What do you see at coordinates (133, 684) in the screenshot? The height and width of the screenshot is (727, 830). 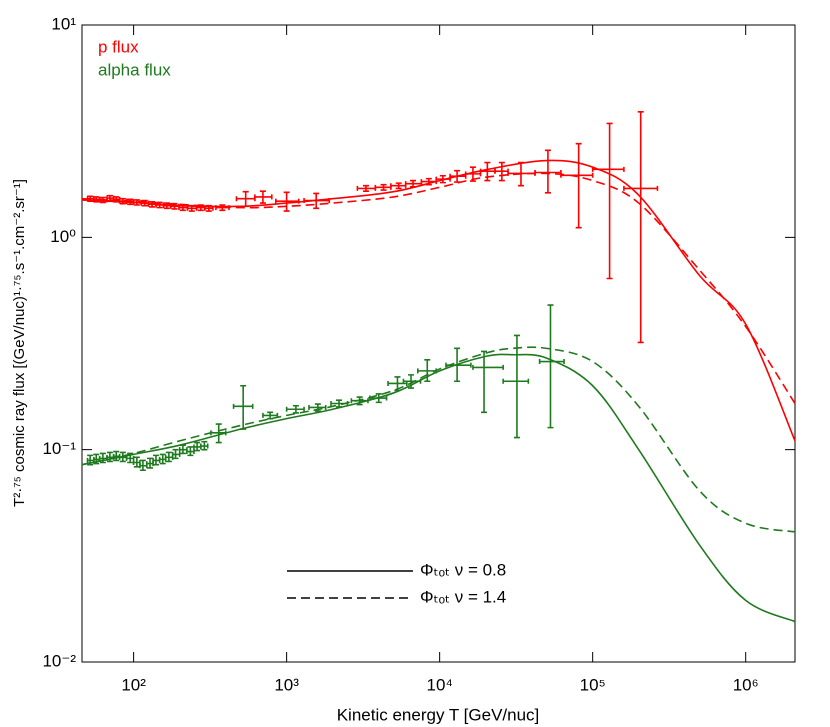 I see `x-tick-label: 10²` at bounding box center [133, 684].